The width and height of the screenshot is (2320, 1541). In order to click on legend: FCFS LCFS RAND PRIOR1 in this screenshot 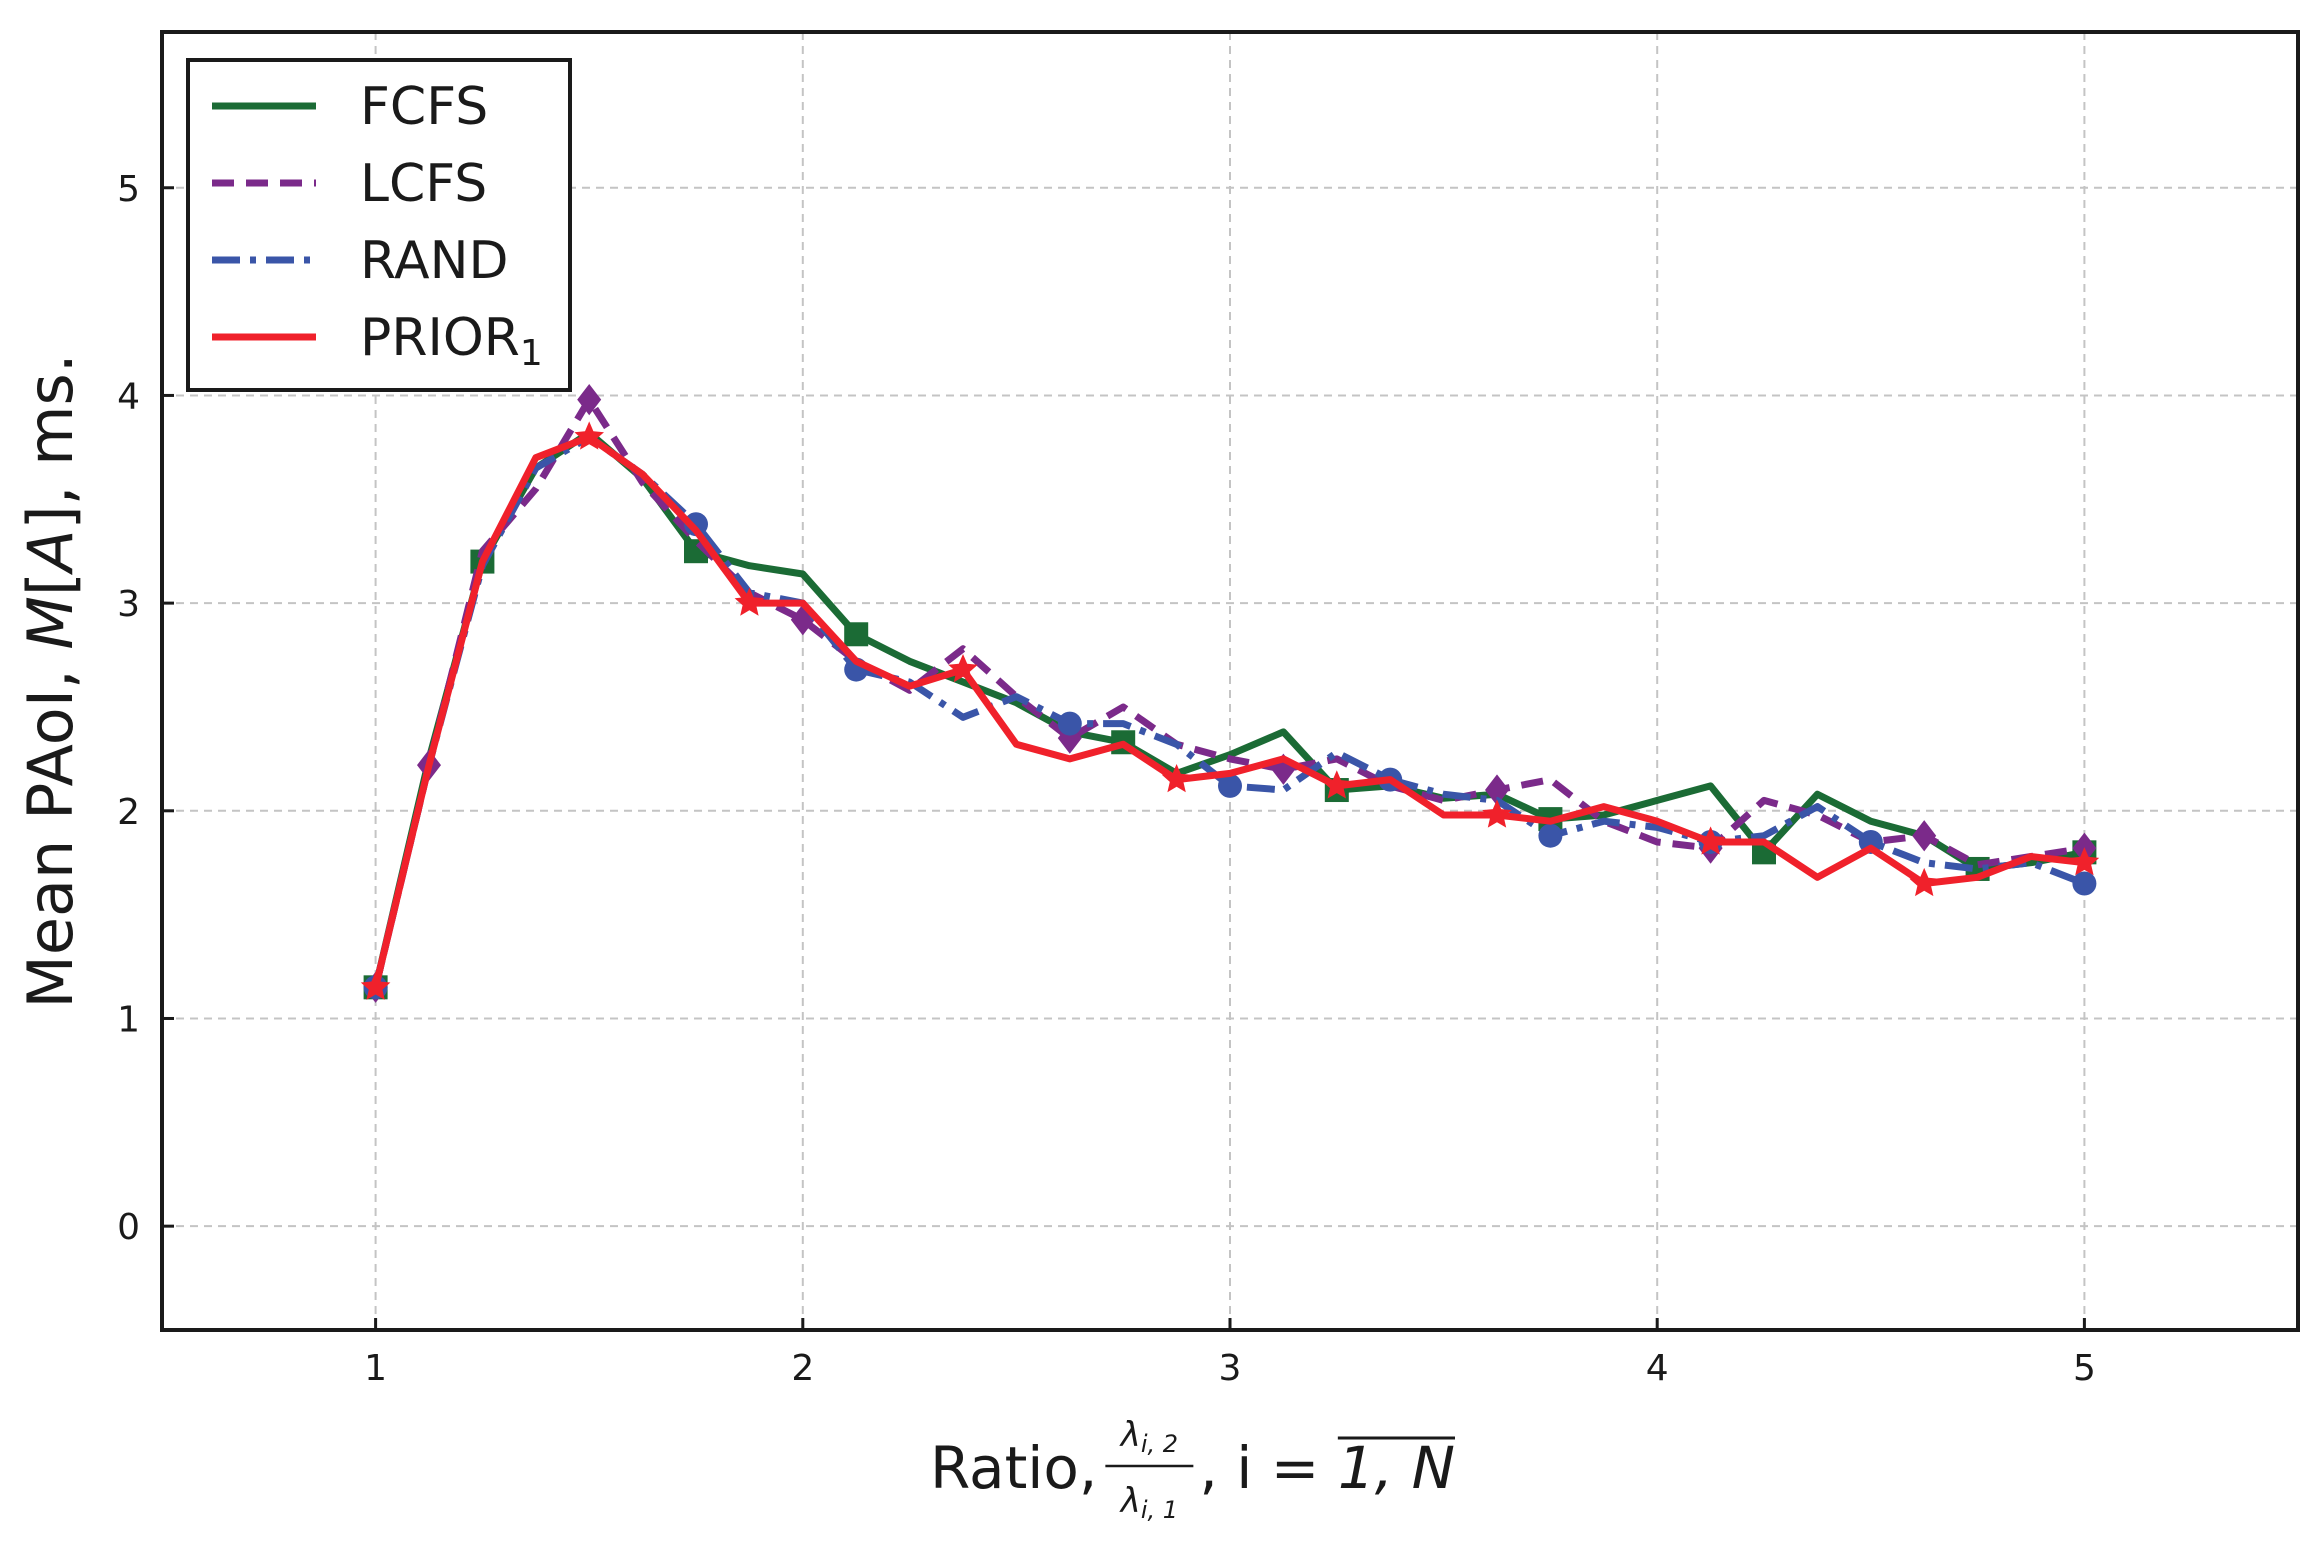, I will do `click(379, 225)`.